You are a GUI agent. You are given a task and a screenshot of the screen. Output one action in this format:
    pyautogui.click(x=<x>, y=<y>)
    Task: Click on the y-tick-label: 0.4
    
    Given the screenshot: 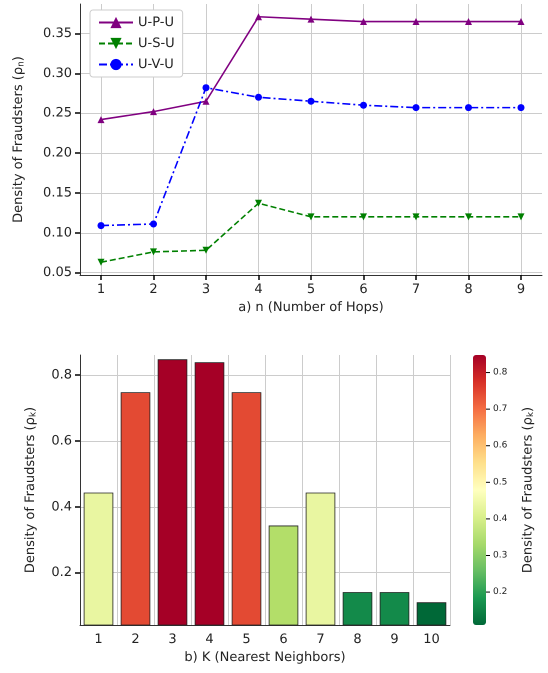 What is the action you would take?
    pyautogui.click(x=61, y=506)
    